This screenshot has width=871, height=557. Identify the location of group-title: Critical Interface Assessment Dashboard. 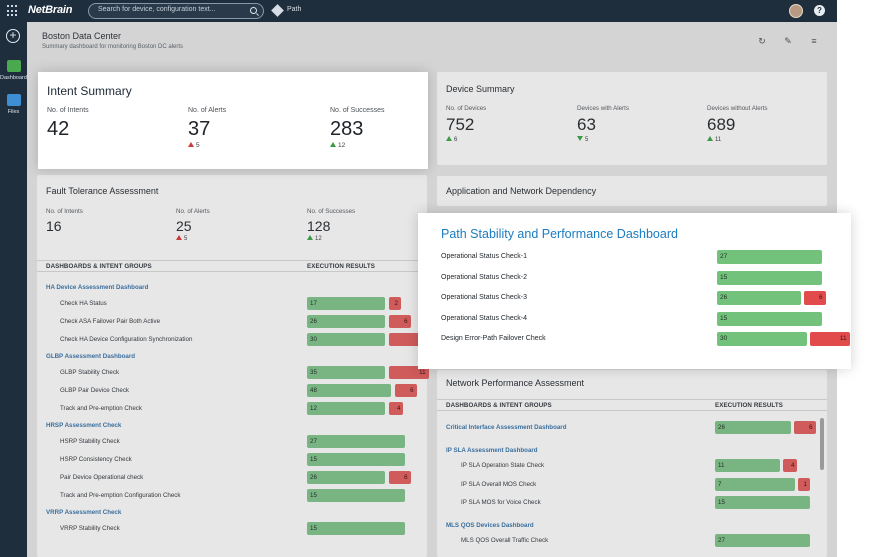
(506, 427).